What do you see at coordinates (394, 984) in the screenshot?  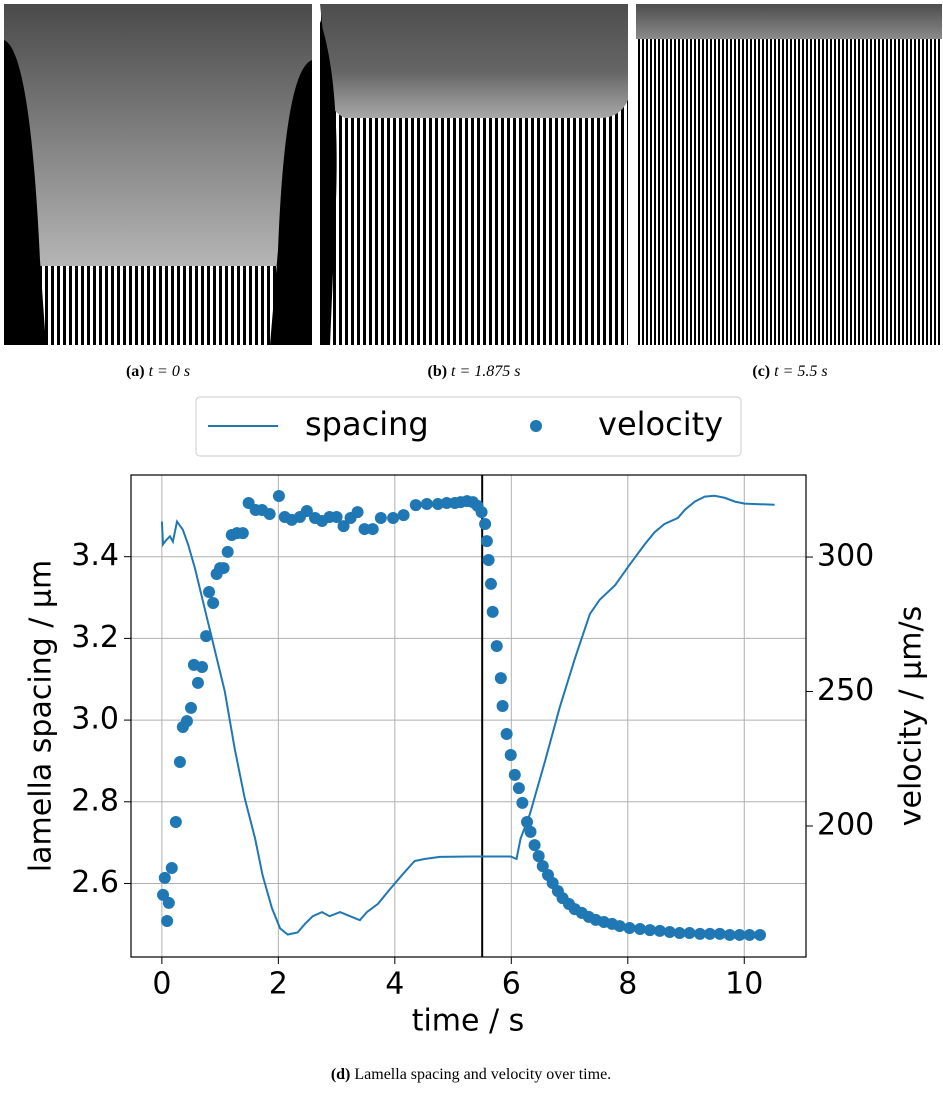 I see `x-tick-label: 4` at bounding box center [394, 984].